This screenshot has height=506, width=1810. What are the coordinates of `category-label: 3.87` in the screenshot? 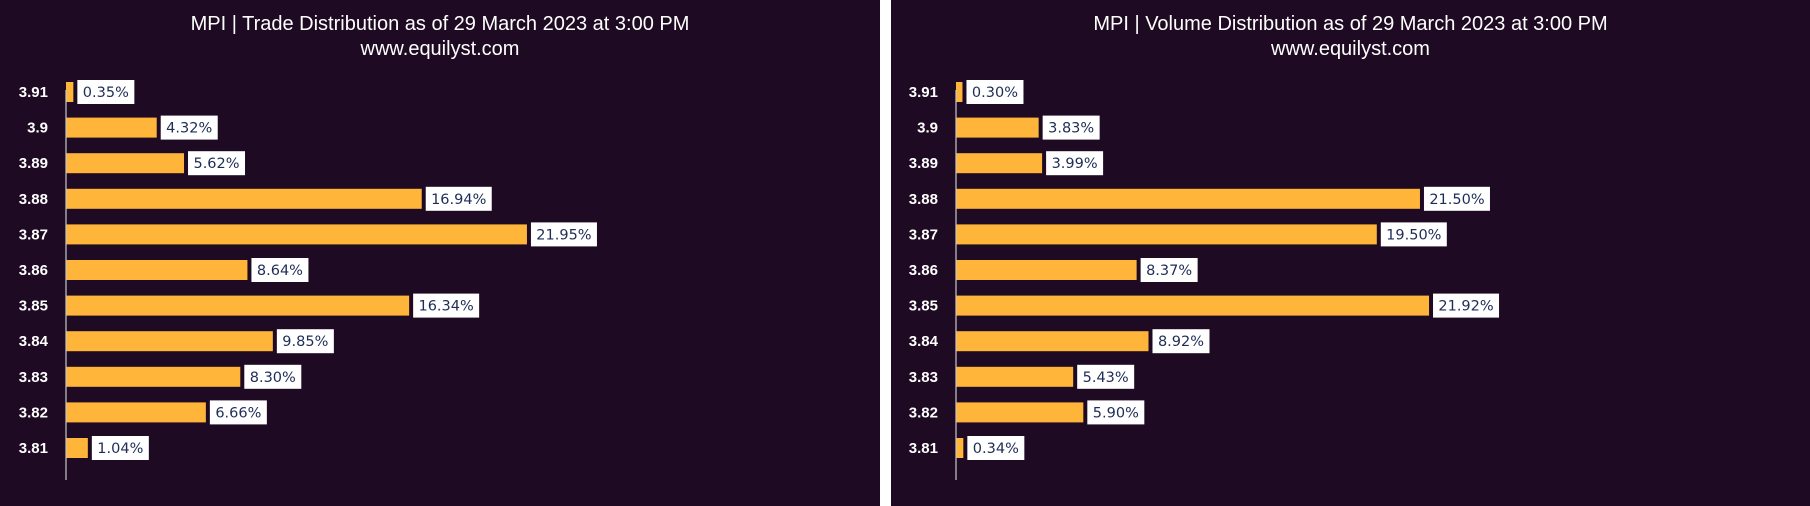 It's located at (923, 234).